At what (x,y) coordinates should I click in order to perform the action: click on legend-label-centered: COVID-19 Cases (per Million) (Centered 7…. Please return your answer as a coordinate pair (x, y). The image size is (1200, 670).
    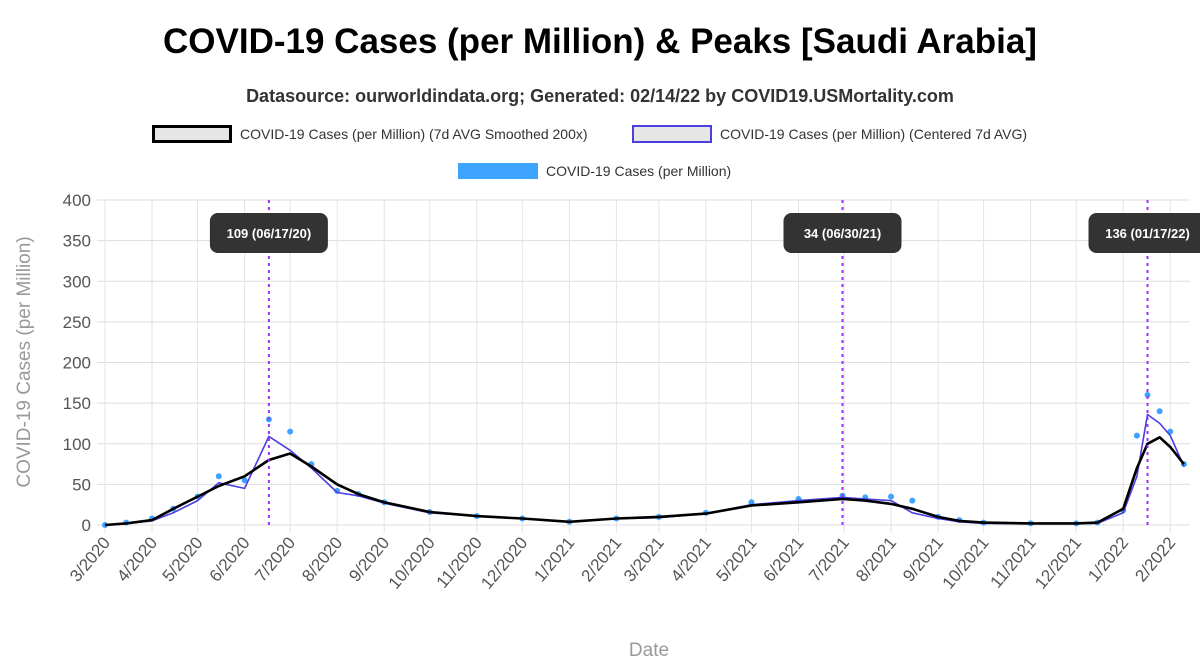
    Looking at the image, I should click on (874, 134).